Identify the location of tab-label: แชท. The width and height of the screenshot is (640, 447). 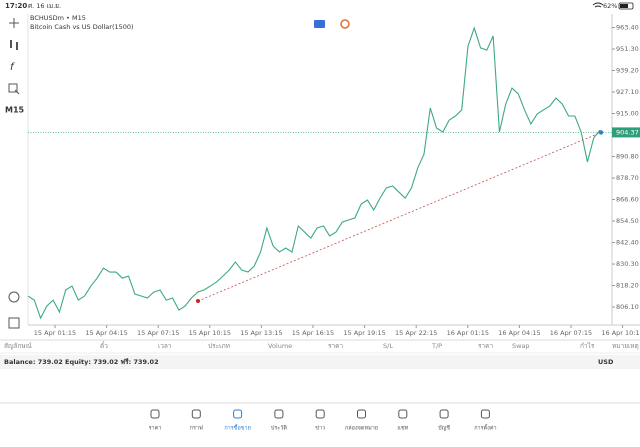
(402, 428).